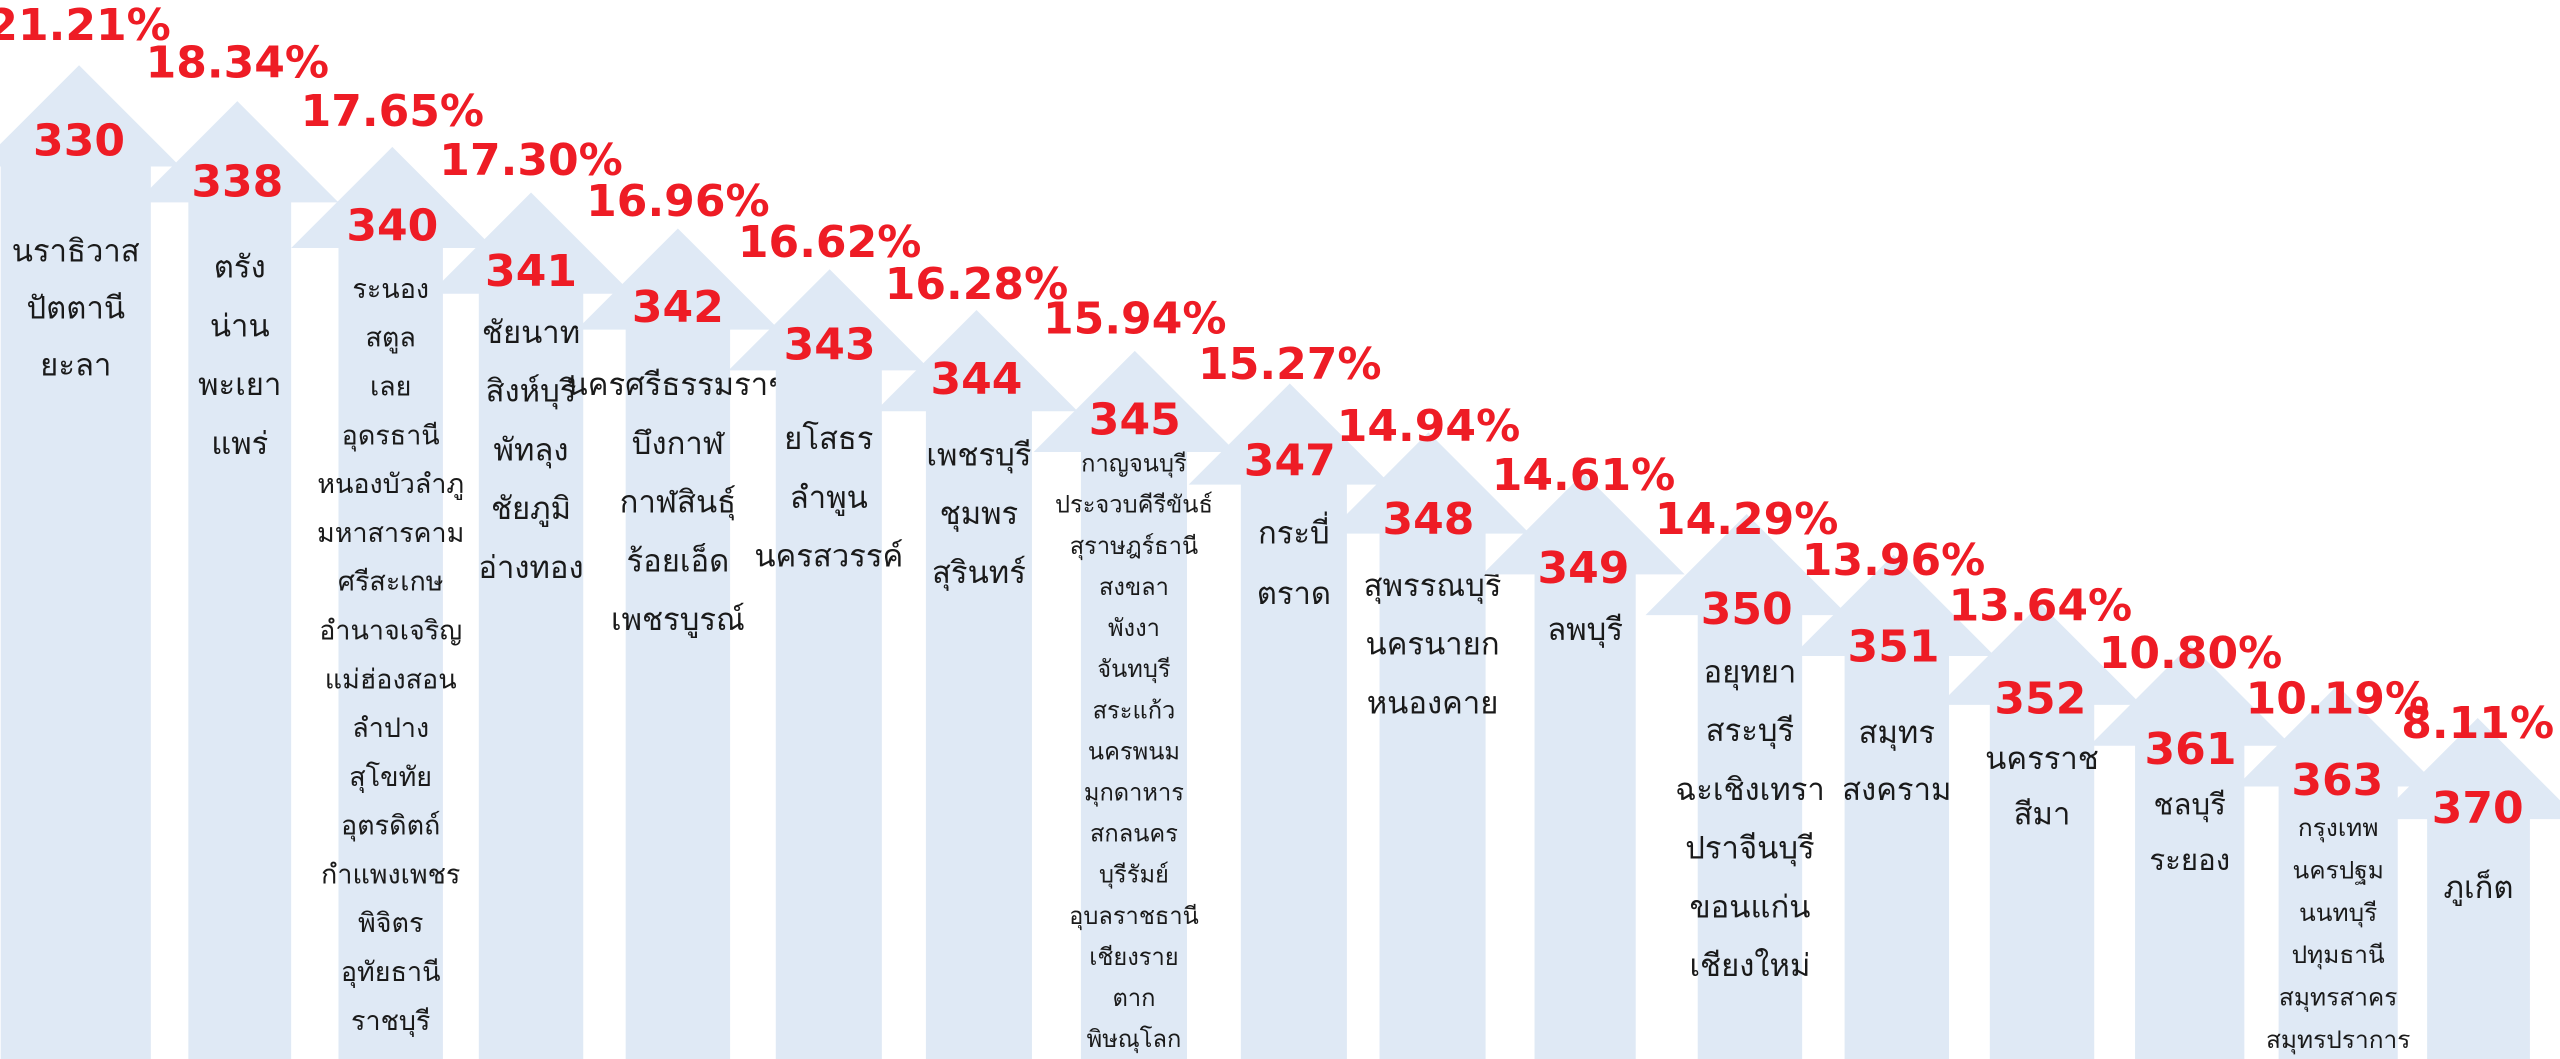 The width and height of the screenshot is (2560, 1059). Describe the element at coordinates (829, 498) in the screenshot. I see `province-name: ลำพูน` at that location.